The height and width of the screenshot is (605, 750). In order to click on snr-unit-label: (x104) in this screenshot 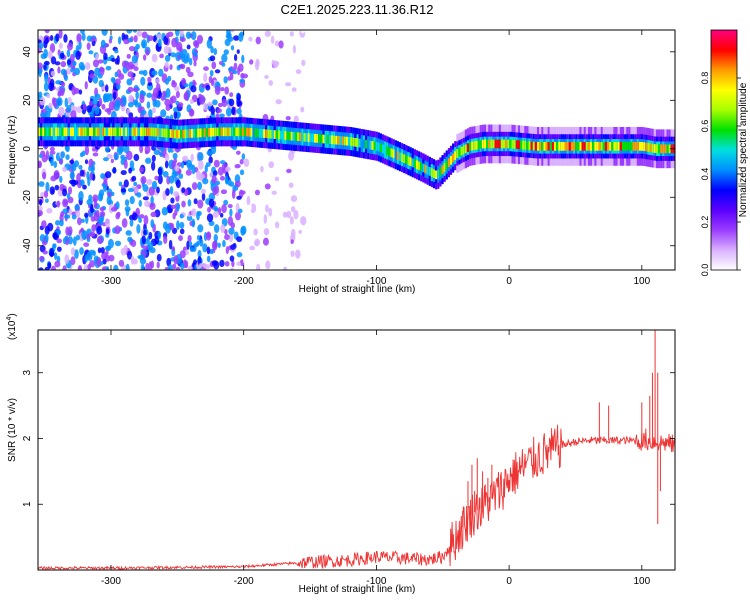, I will do `click(12, 326)`.